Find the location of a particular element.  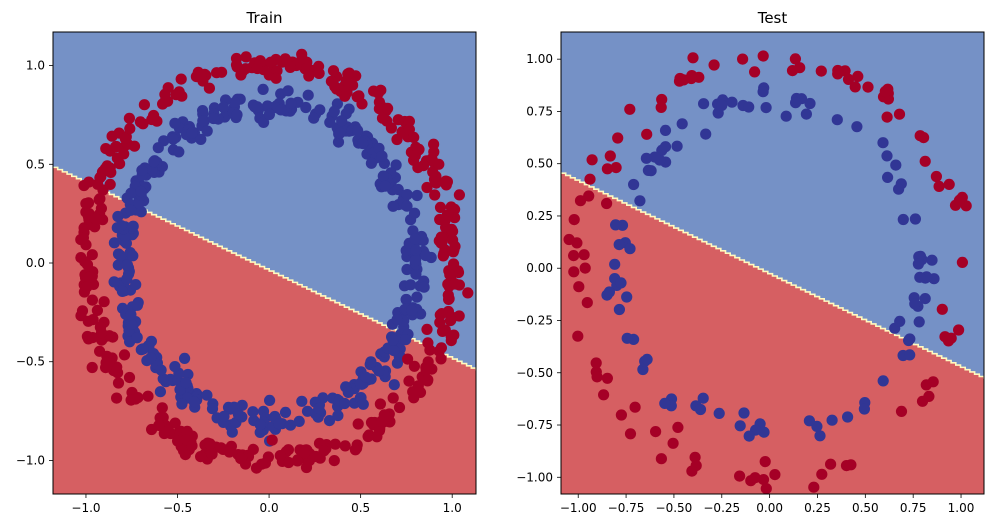

x-tick-label: 0.0 is located at coordinates (269, 508).